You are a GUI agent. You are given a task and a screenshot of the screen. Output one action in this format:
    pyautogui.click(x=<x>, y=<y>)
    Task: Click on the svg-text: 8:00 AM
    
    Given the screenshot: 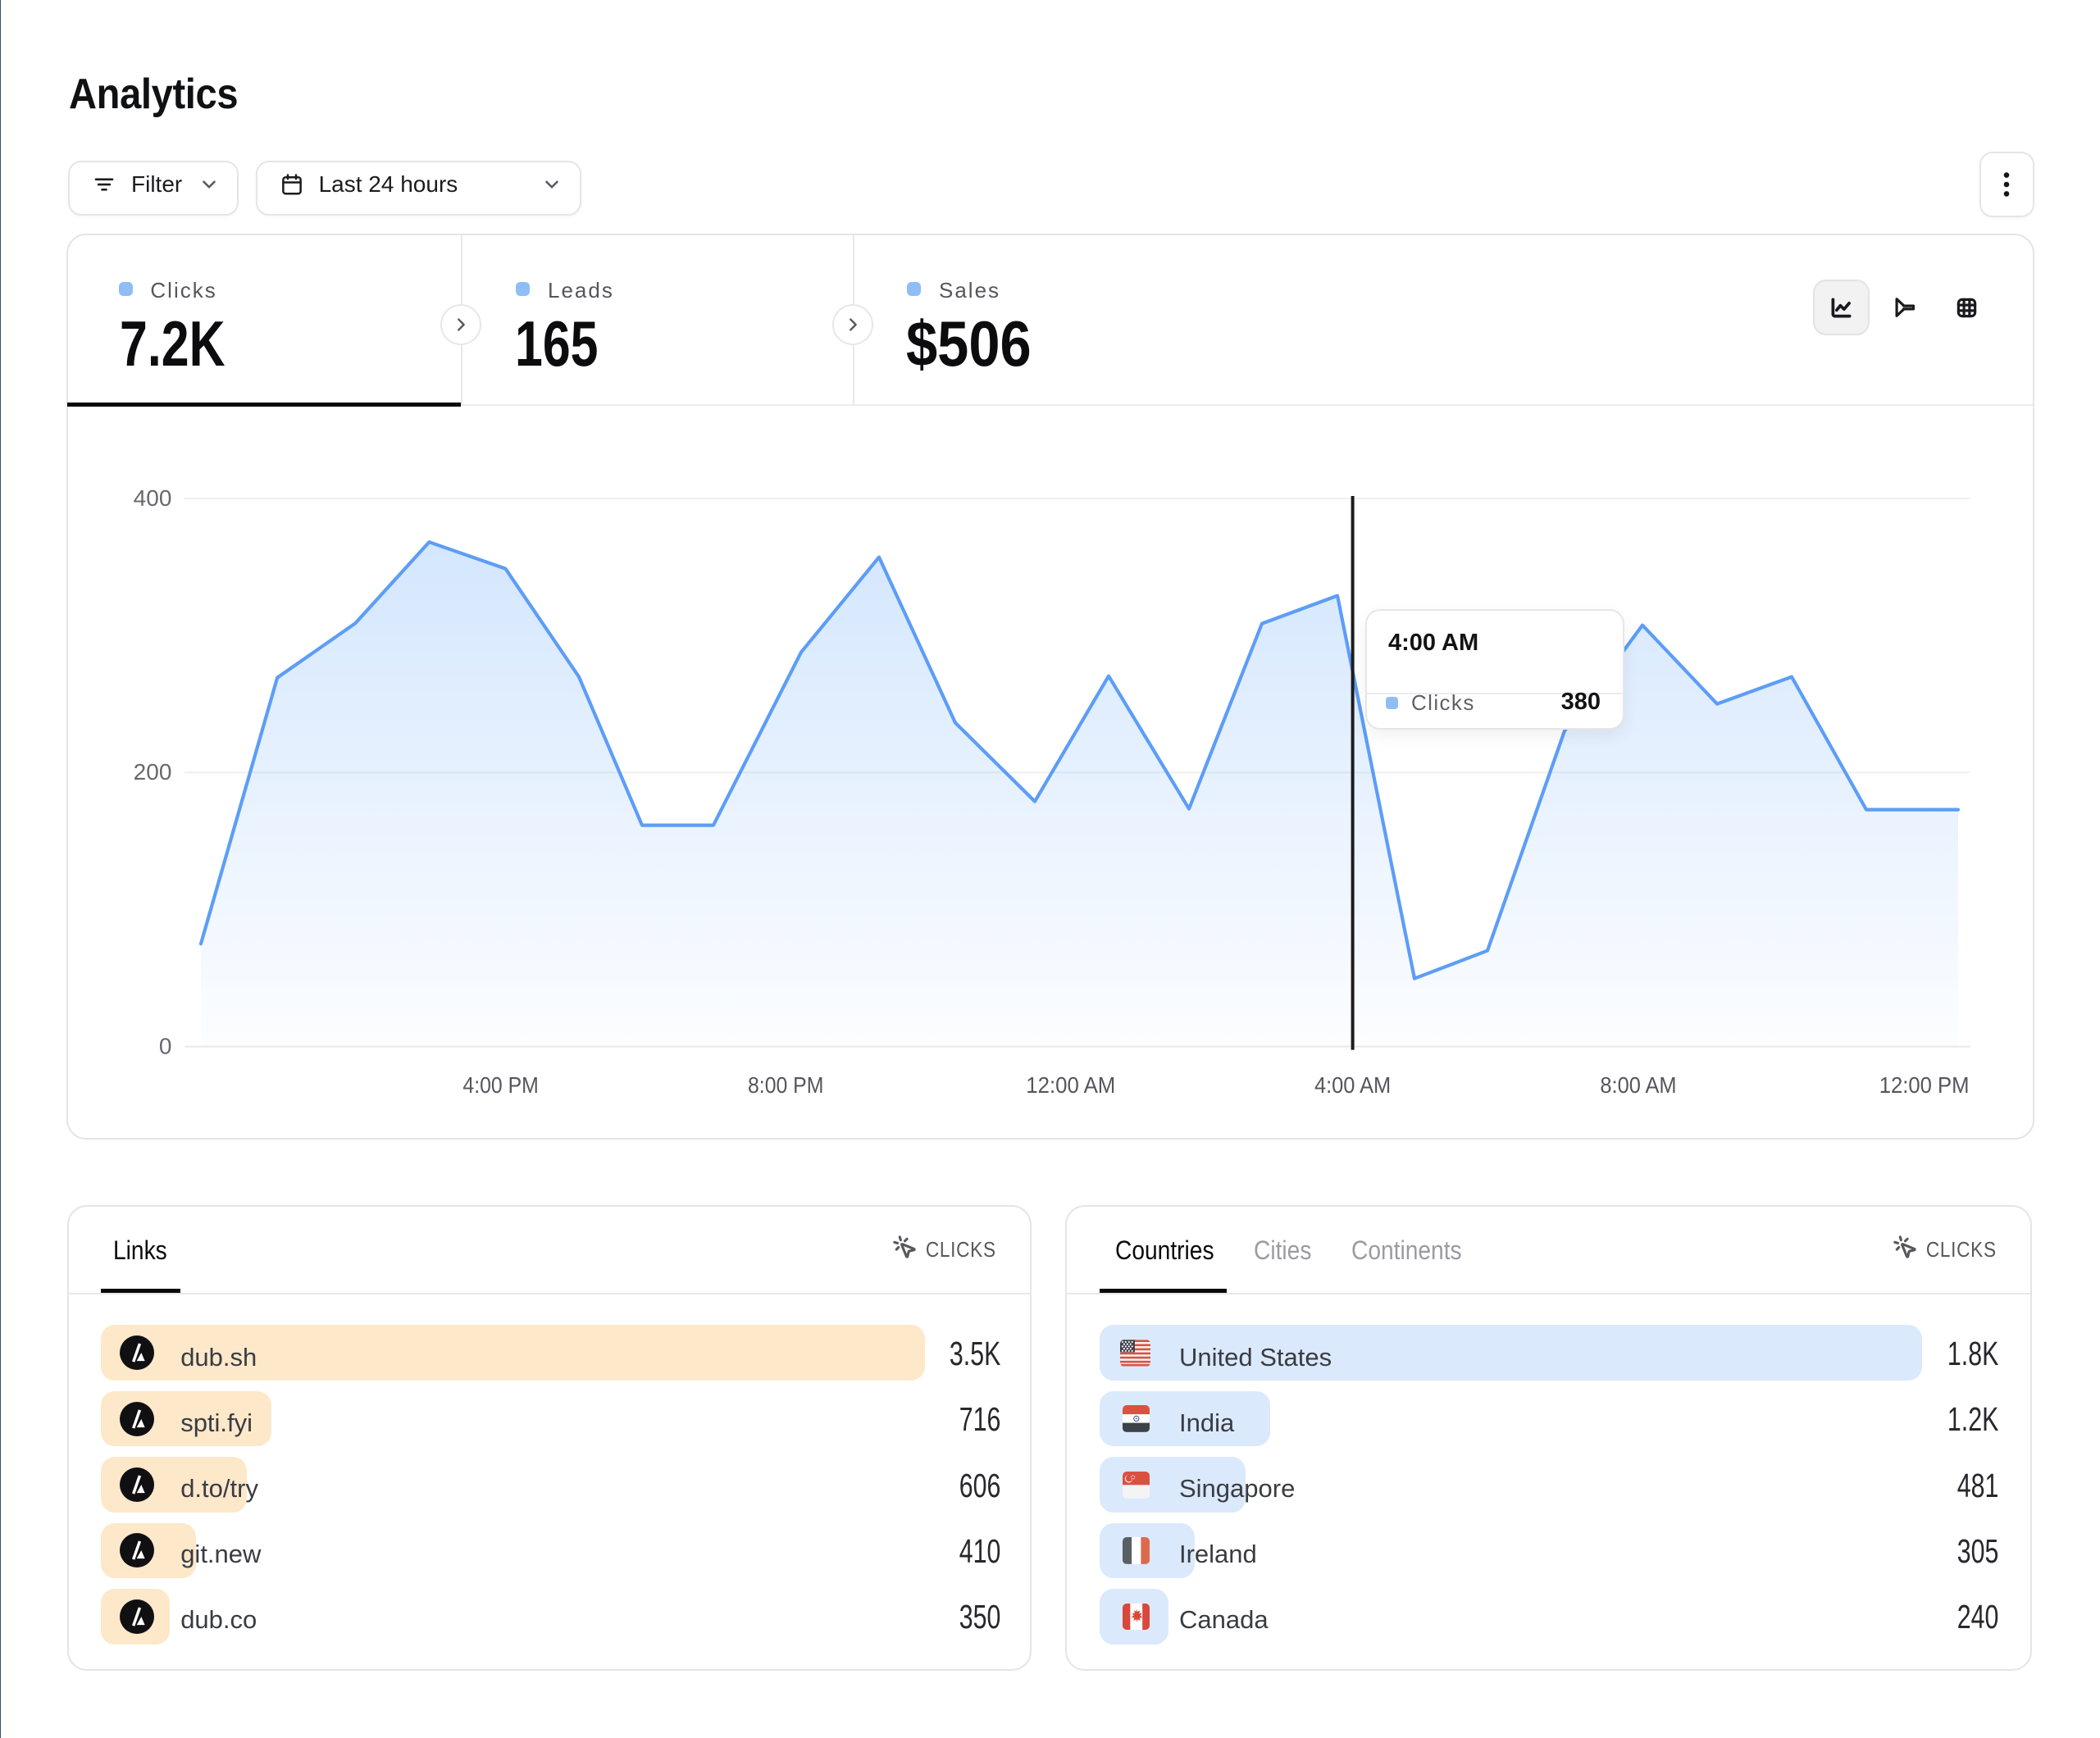 What is the action you would take?
    pyautogui.click(x=1638, y=1085)
    